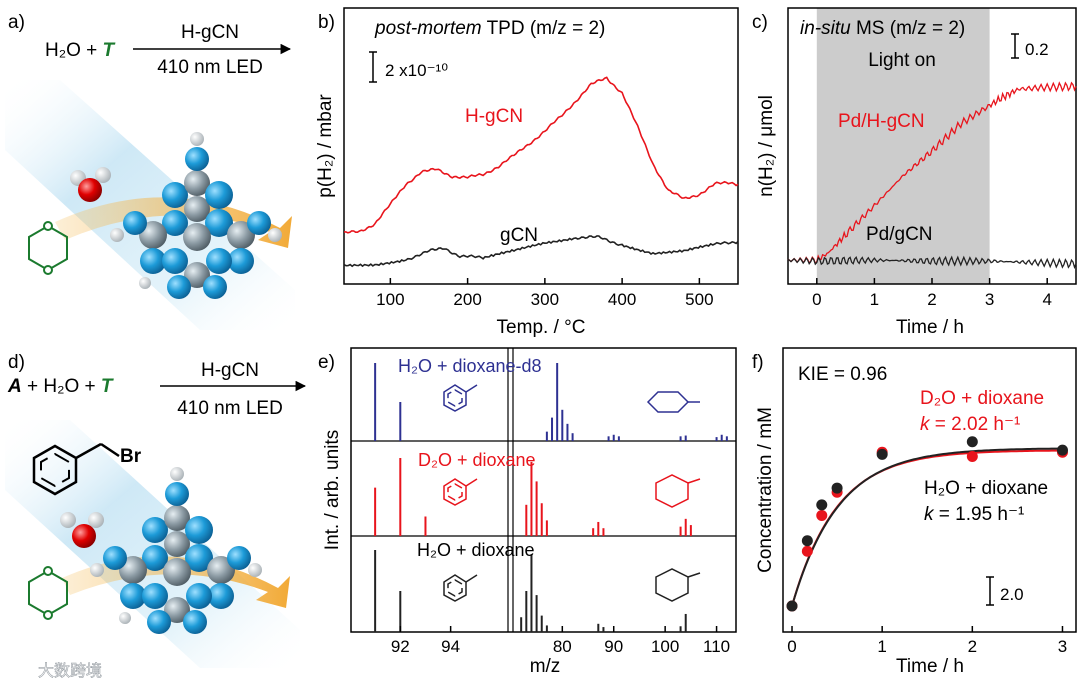  I want to click on chart-b-legend-gcn: gCN, so click(519, 235).